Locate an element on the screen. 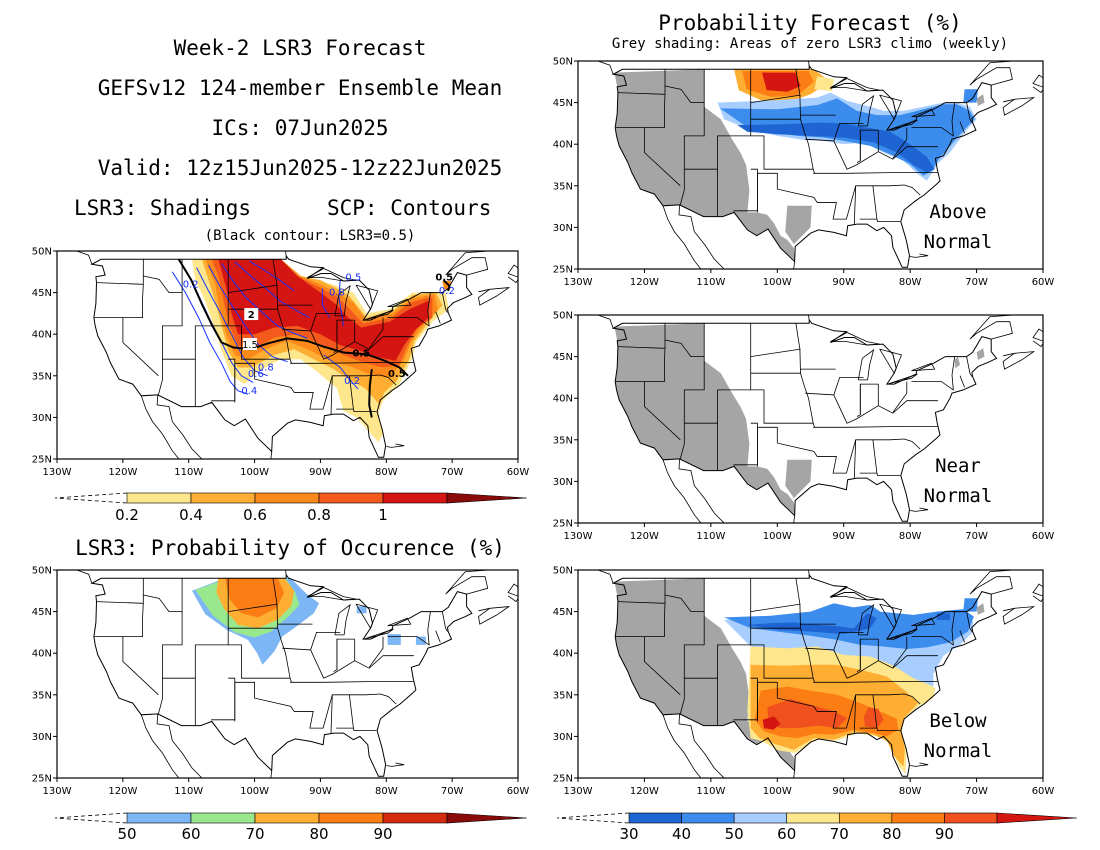 The image size is (1100, 850). map-area-above is located at coordinates (810, 165).